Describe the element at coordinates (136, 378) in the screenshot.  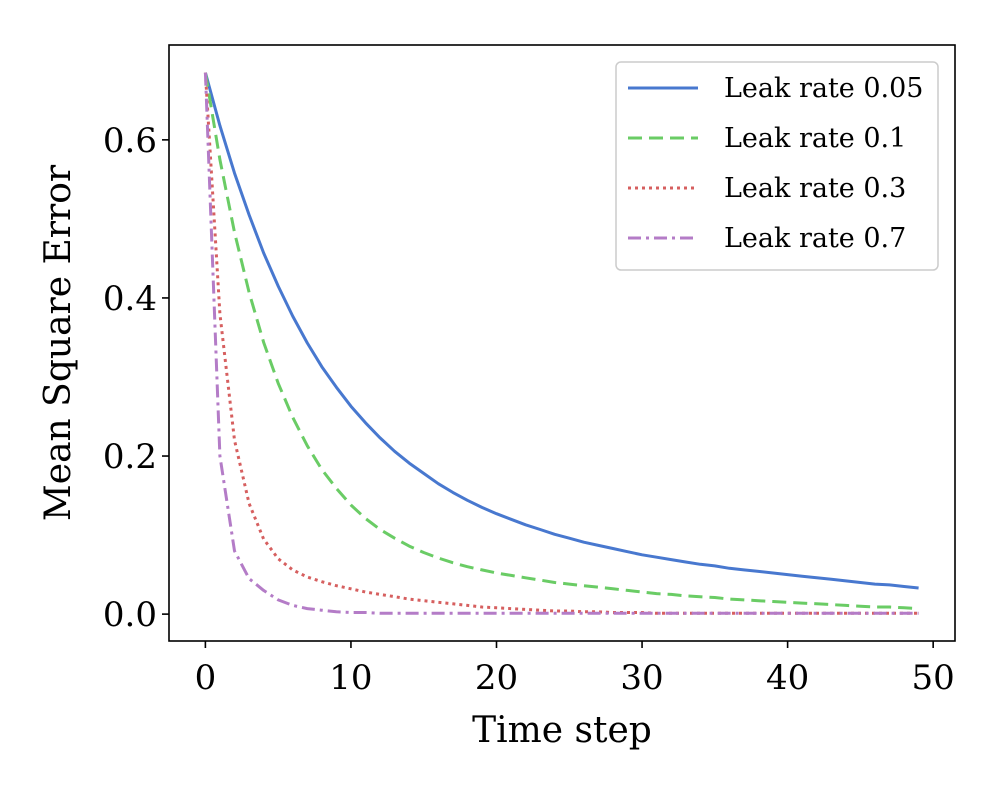
I see `y-axis: 0.0 0.2 0.4 0.6` at that location.